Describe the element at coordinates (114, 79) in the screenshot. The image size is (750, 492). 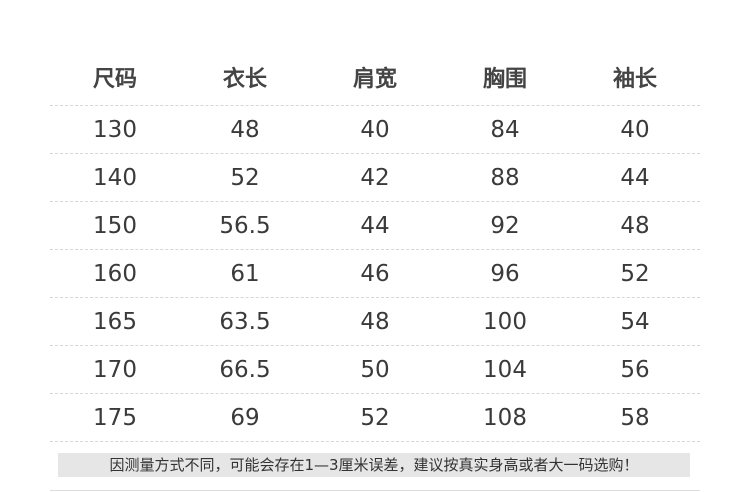
I see `header-size: 尺码` at that location.